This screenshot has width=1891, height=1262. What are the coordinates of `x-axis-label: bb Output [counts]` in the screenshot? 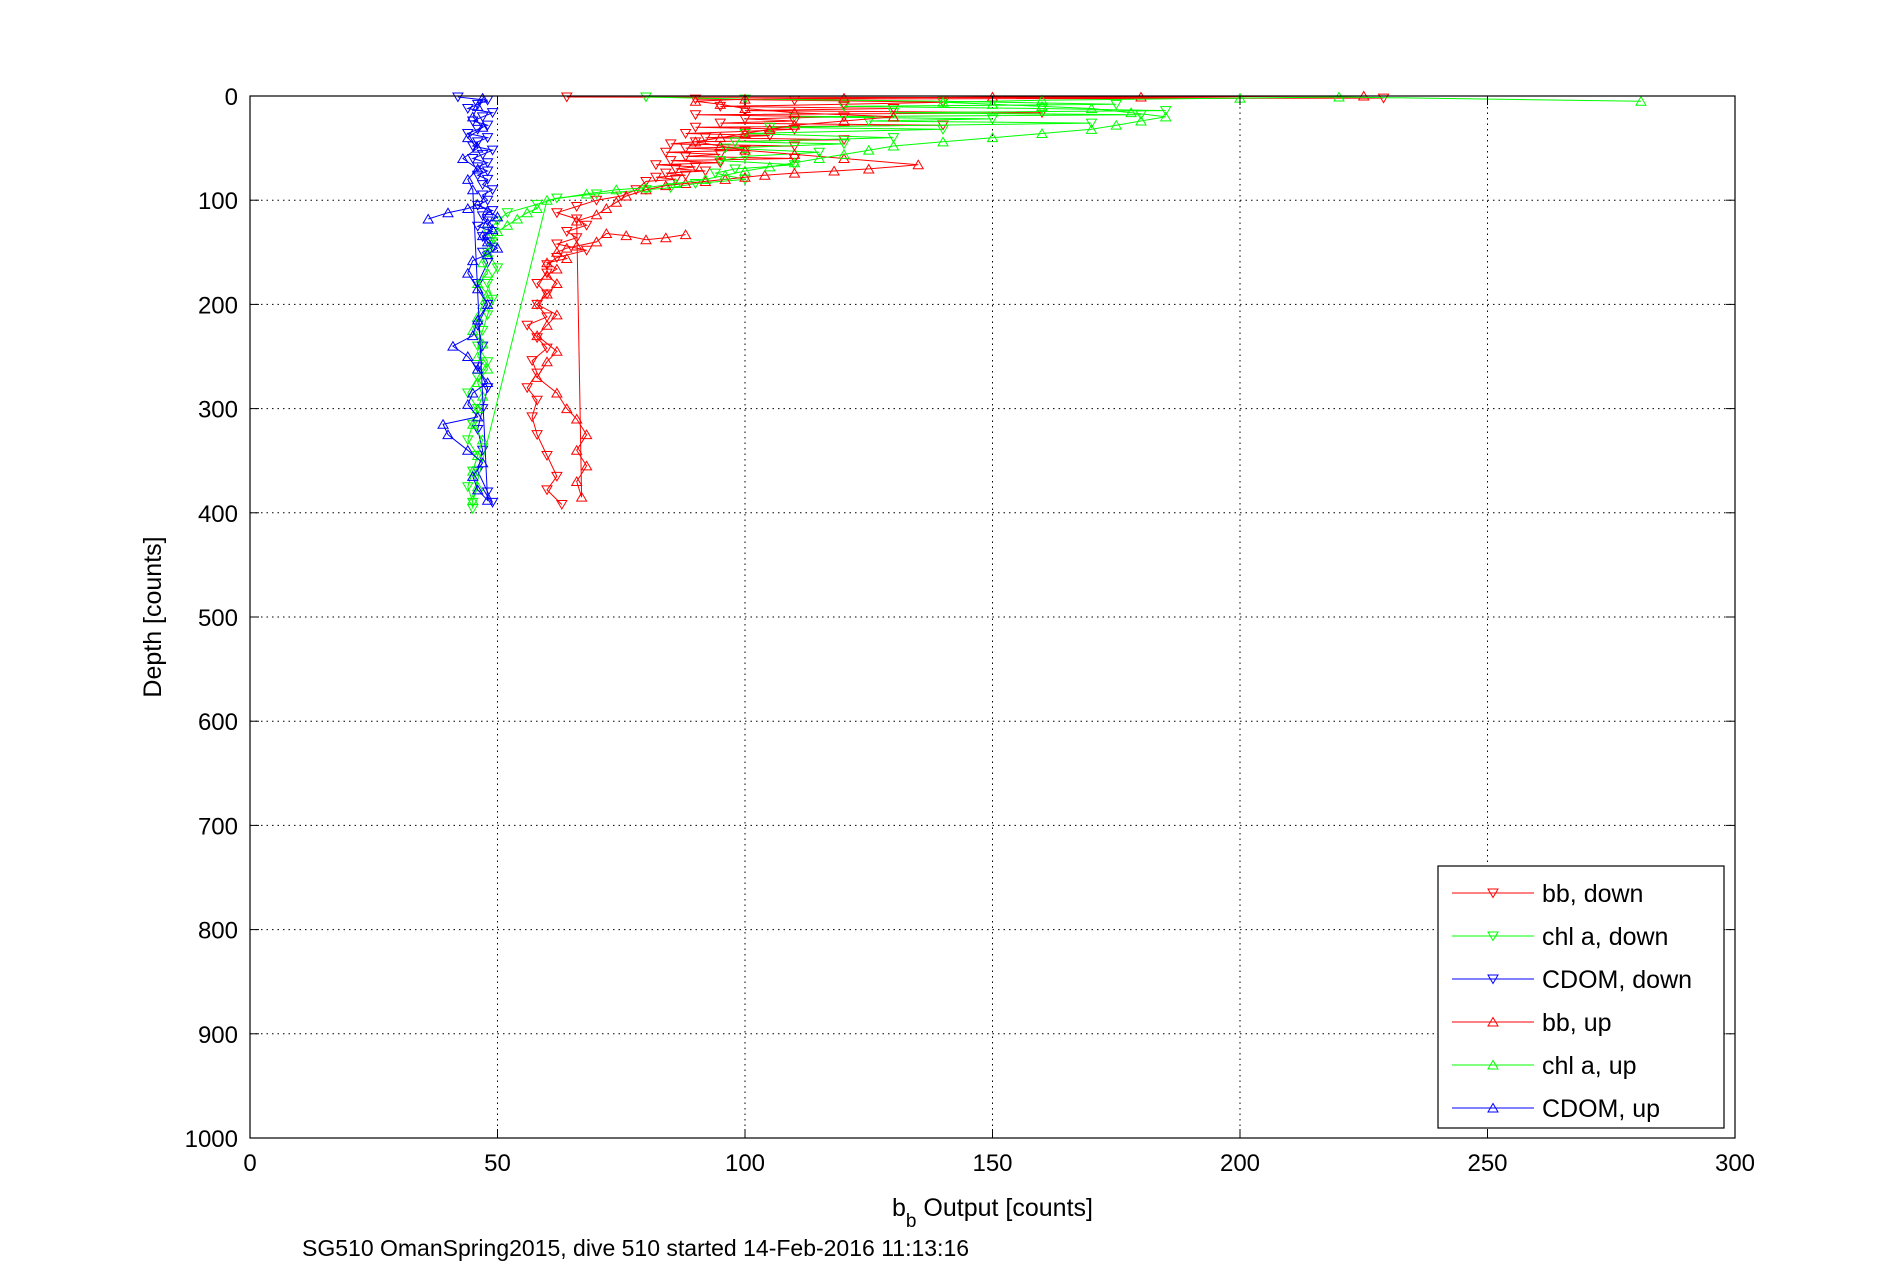 It's located at (992, 1213).